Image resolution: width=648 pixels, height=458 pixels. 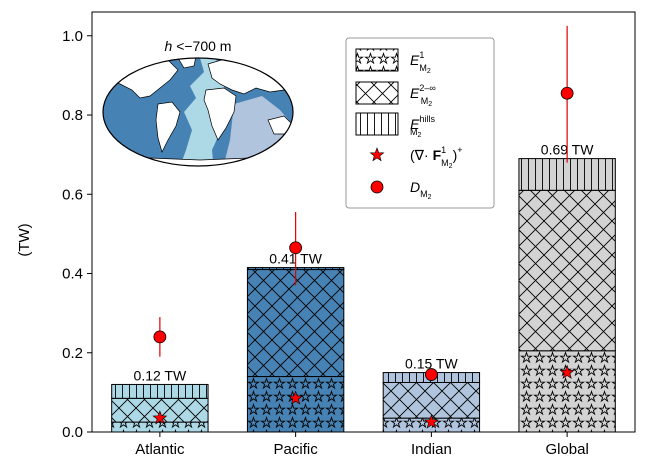 I want to click on bar-pacific-E_M2_2inf, so click(x=295, y=323).